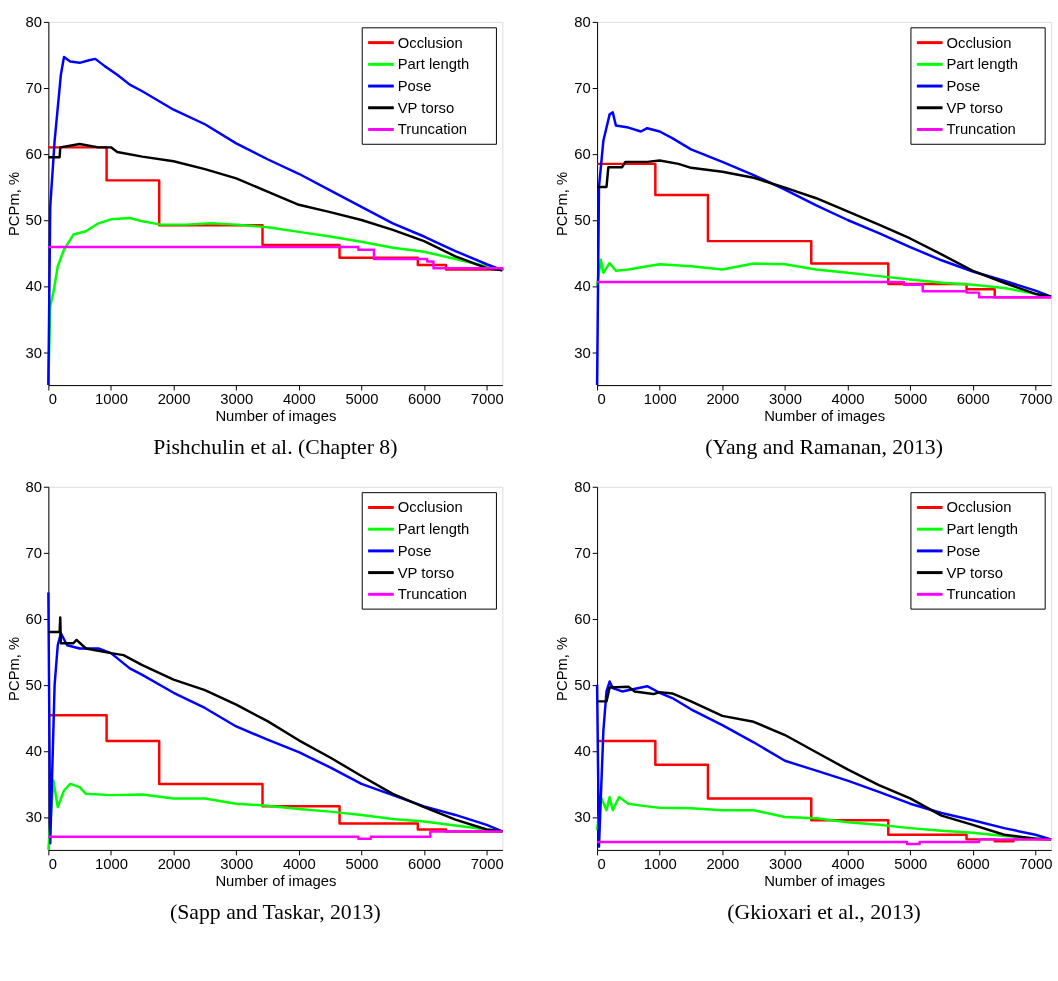 This screenshot has width=1058, height=981. Describe the element at coordinates (824, 912) in the screenshot. I see `text: (Gkioxari et al., 2013)` at that location.